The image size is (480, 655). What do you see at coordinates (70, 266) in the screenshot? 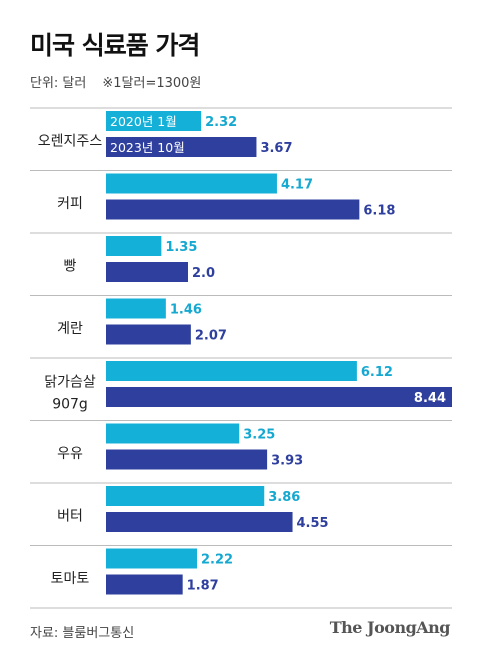
I see `category-label: 빵` at bounding box center [70, 266].